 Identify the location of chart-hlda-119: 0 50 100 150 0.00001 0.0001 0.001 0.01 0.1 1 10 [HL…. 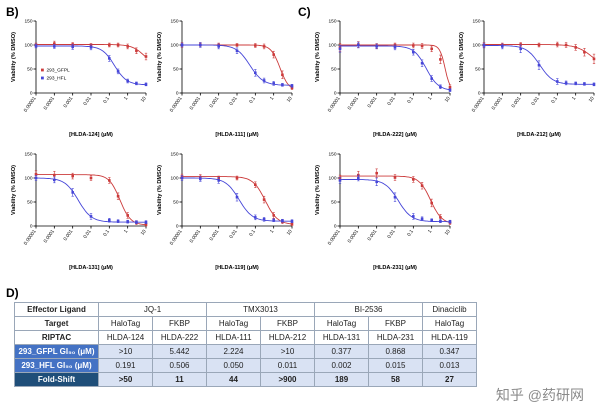
(225, 212).